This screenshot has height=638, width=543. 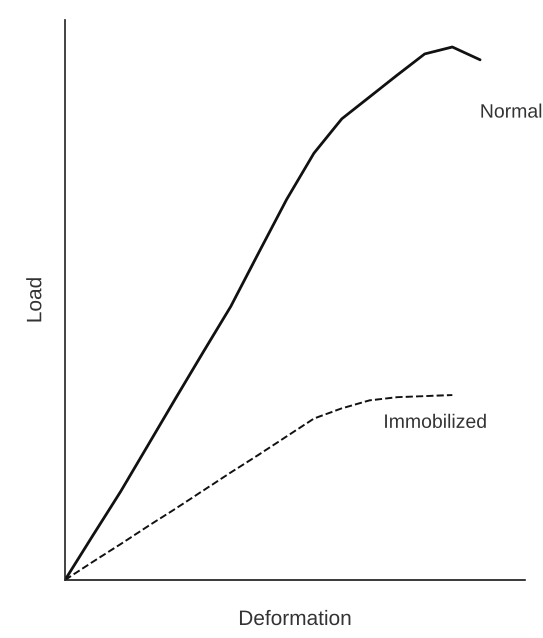 I want to click on y-axis-title: Load, so click(x=34, y=300).